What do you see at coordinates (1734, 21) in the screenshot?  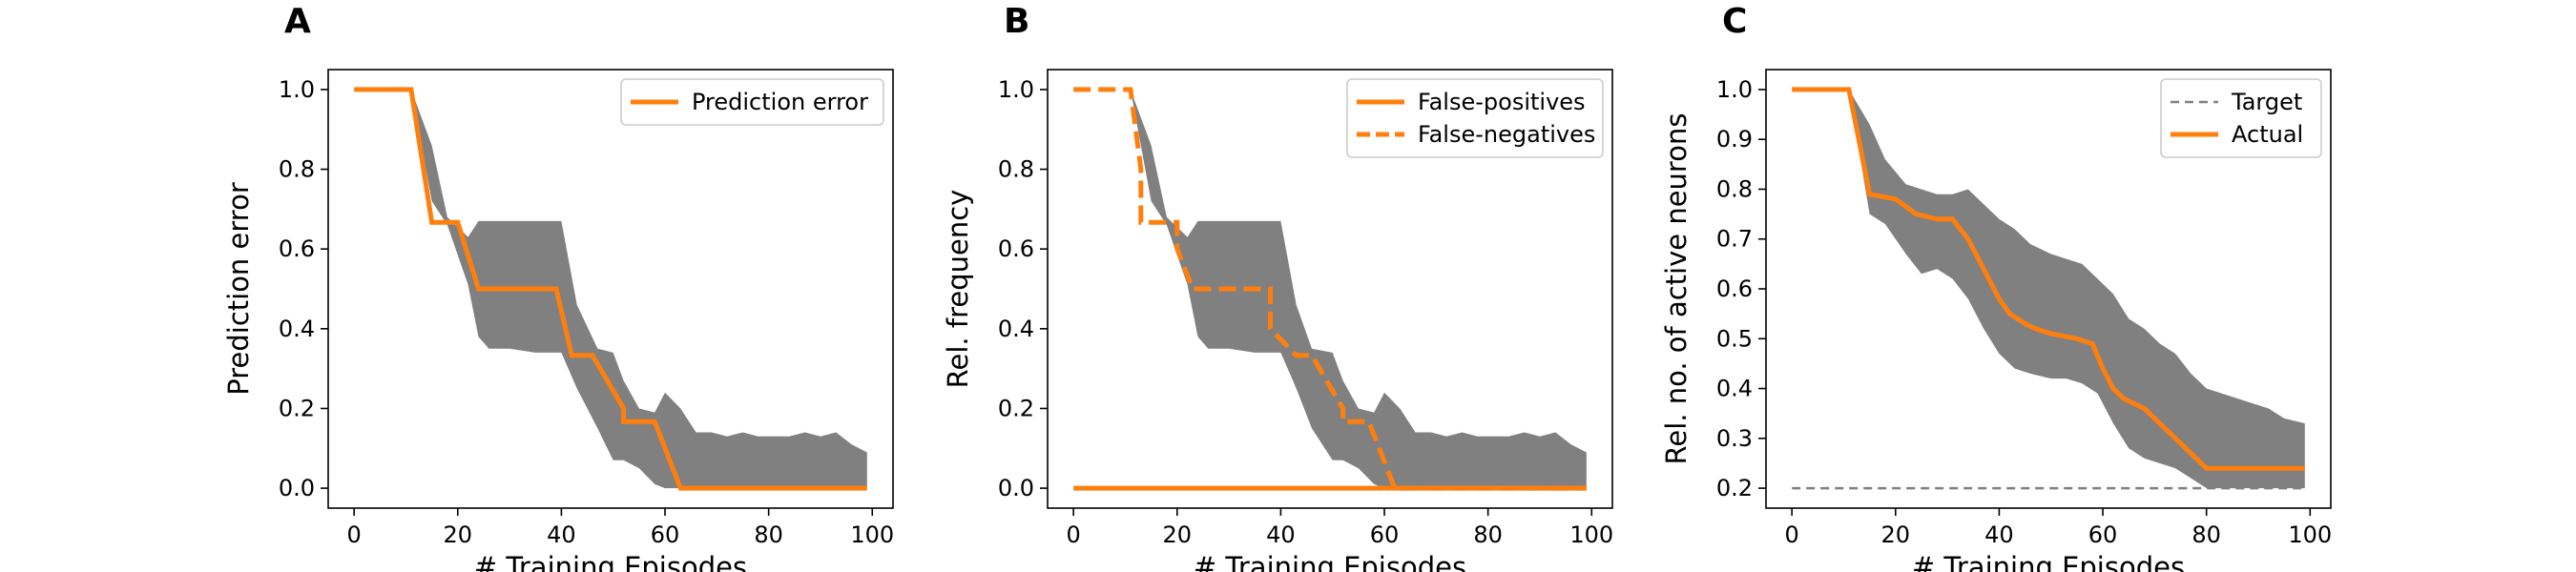 I see `panel-letter: C` at bounding box center [1734, 21].